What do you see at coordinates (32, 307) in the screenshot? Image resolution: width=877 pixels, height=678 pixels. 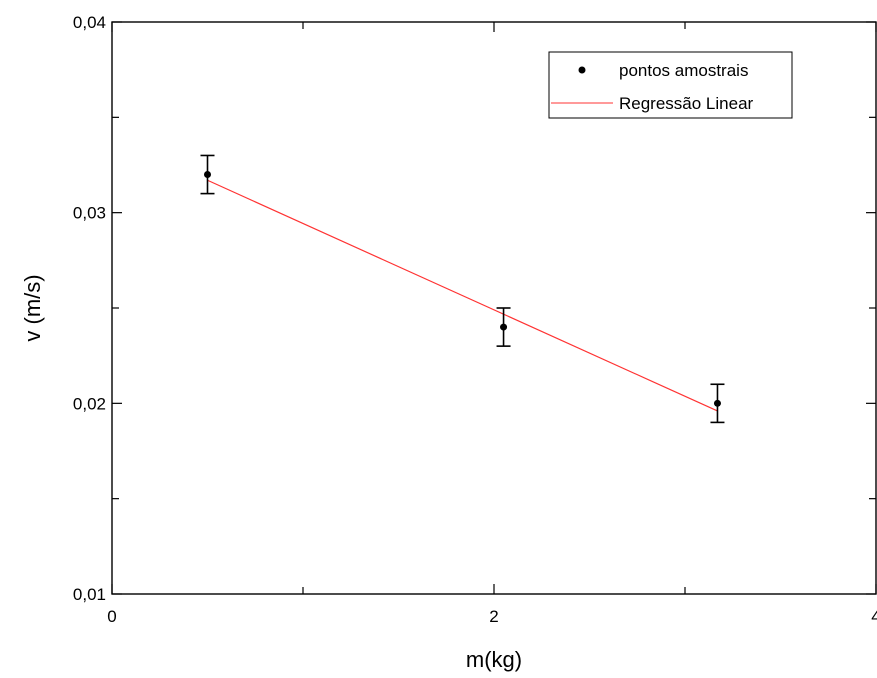 I see `y-axis-title: v (m/s)` at bounding box center [32, 307].